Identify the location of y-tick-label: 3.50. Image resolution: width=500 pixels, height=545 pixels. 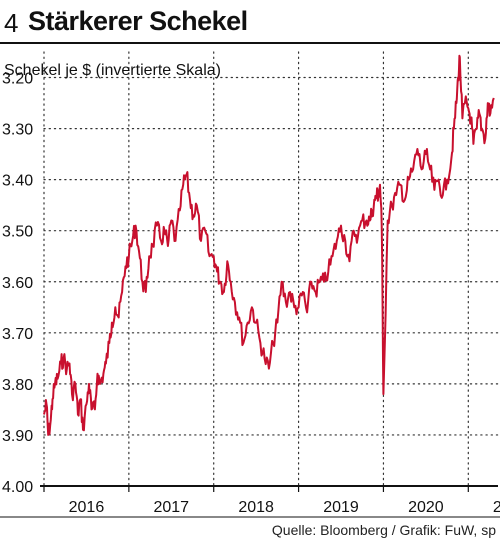
(17, 232).